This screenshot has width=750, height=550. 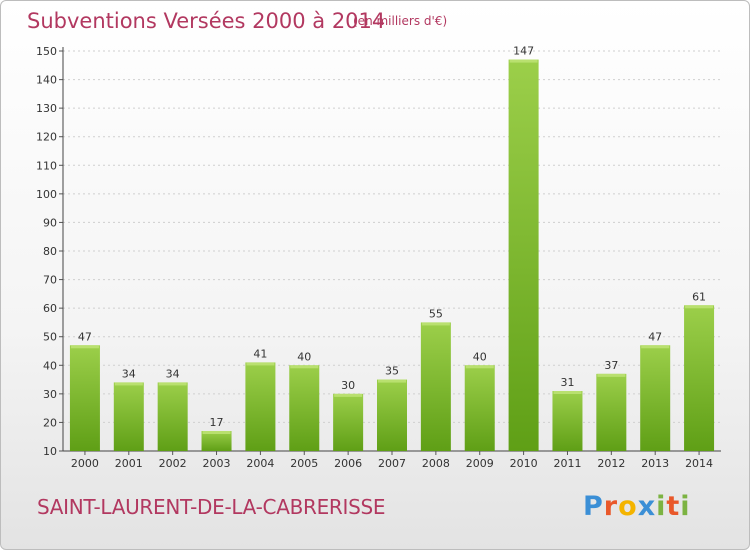 I want to click on x-tick-label: 2007, so click(x=392, y=463).